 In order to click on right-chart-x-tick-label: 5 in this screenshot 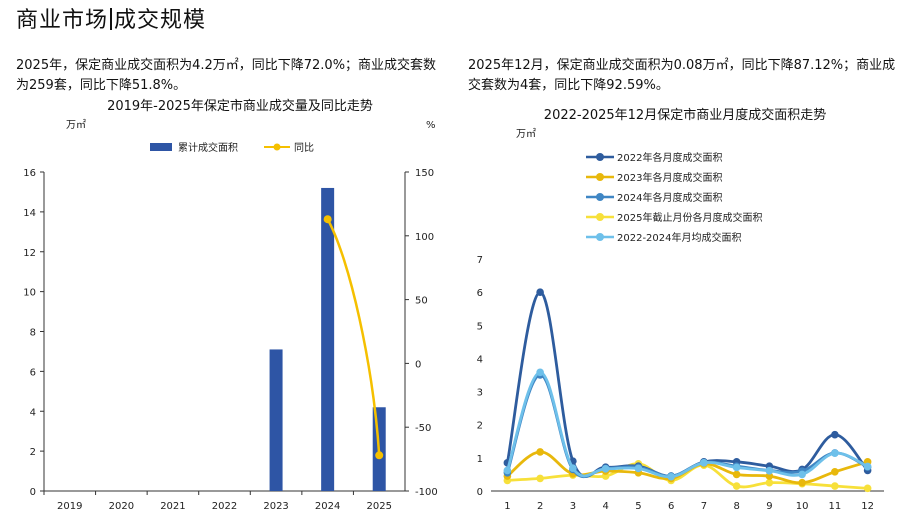, I will do `click(638, 506)`.